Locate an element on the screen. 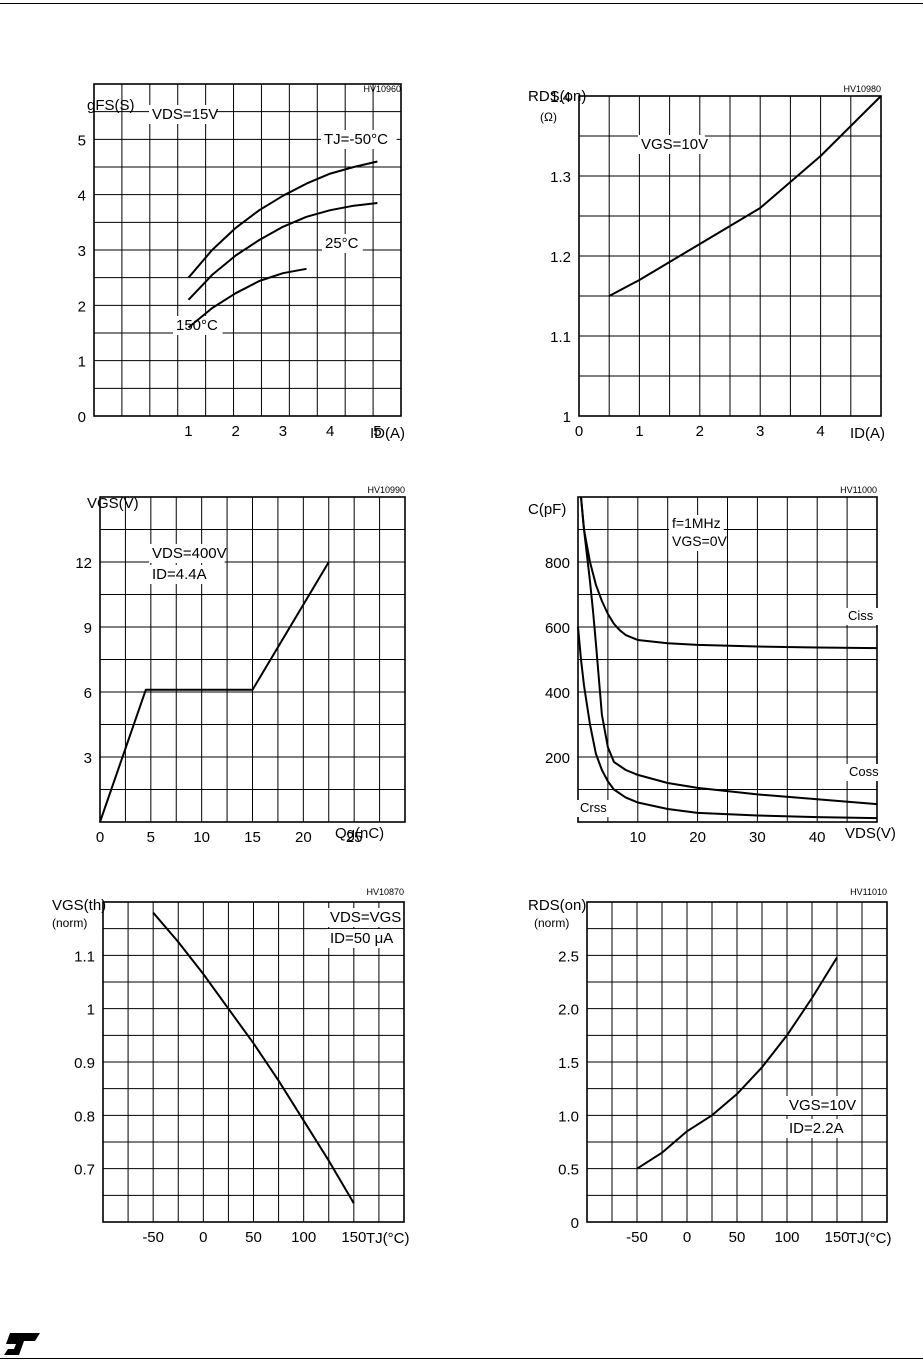 The image size is (923, 1362). series-line-tj-50-c is located at coordinates (282, 219).